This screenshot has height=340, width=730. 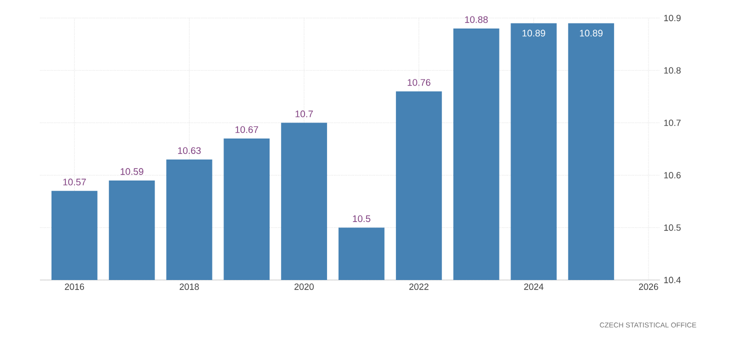 What do you see at coordinates (672, 18) in the screenshot?
I see `y-tick-label: 10.9` at bounding box center [672, 18].